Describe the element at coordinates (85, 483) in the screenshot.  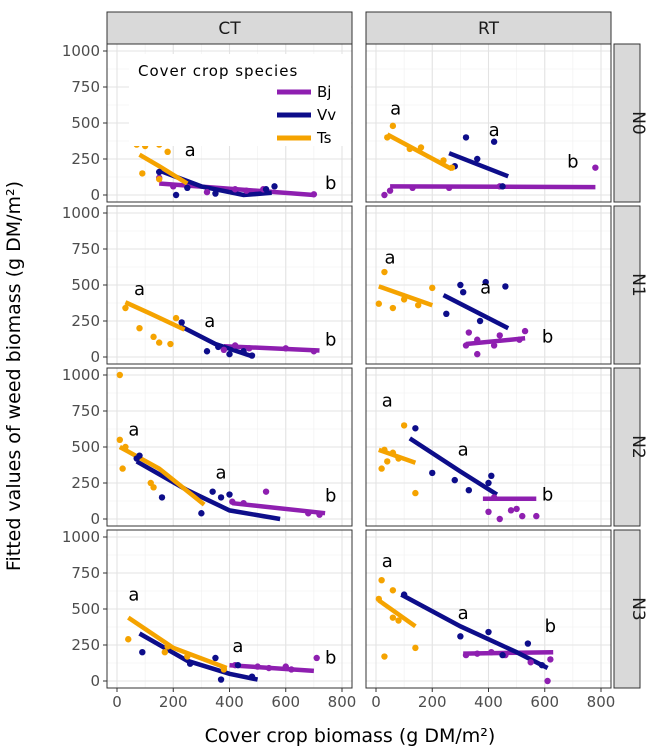
I see `y-tick-label: 250` at that location.